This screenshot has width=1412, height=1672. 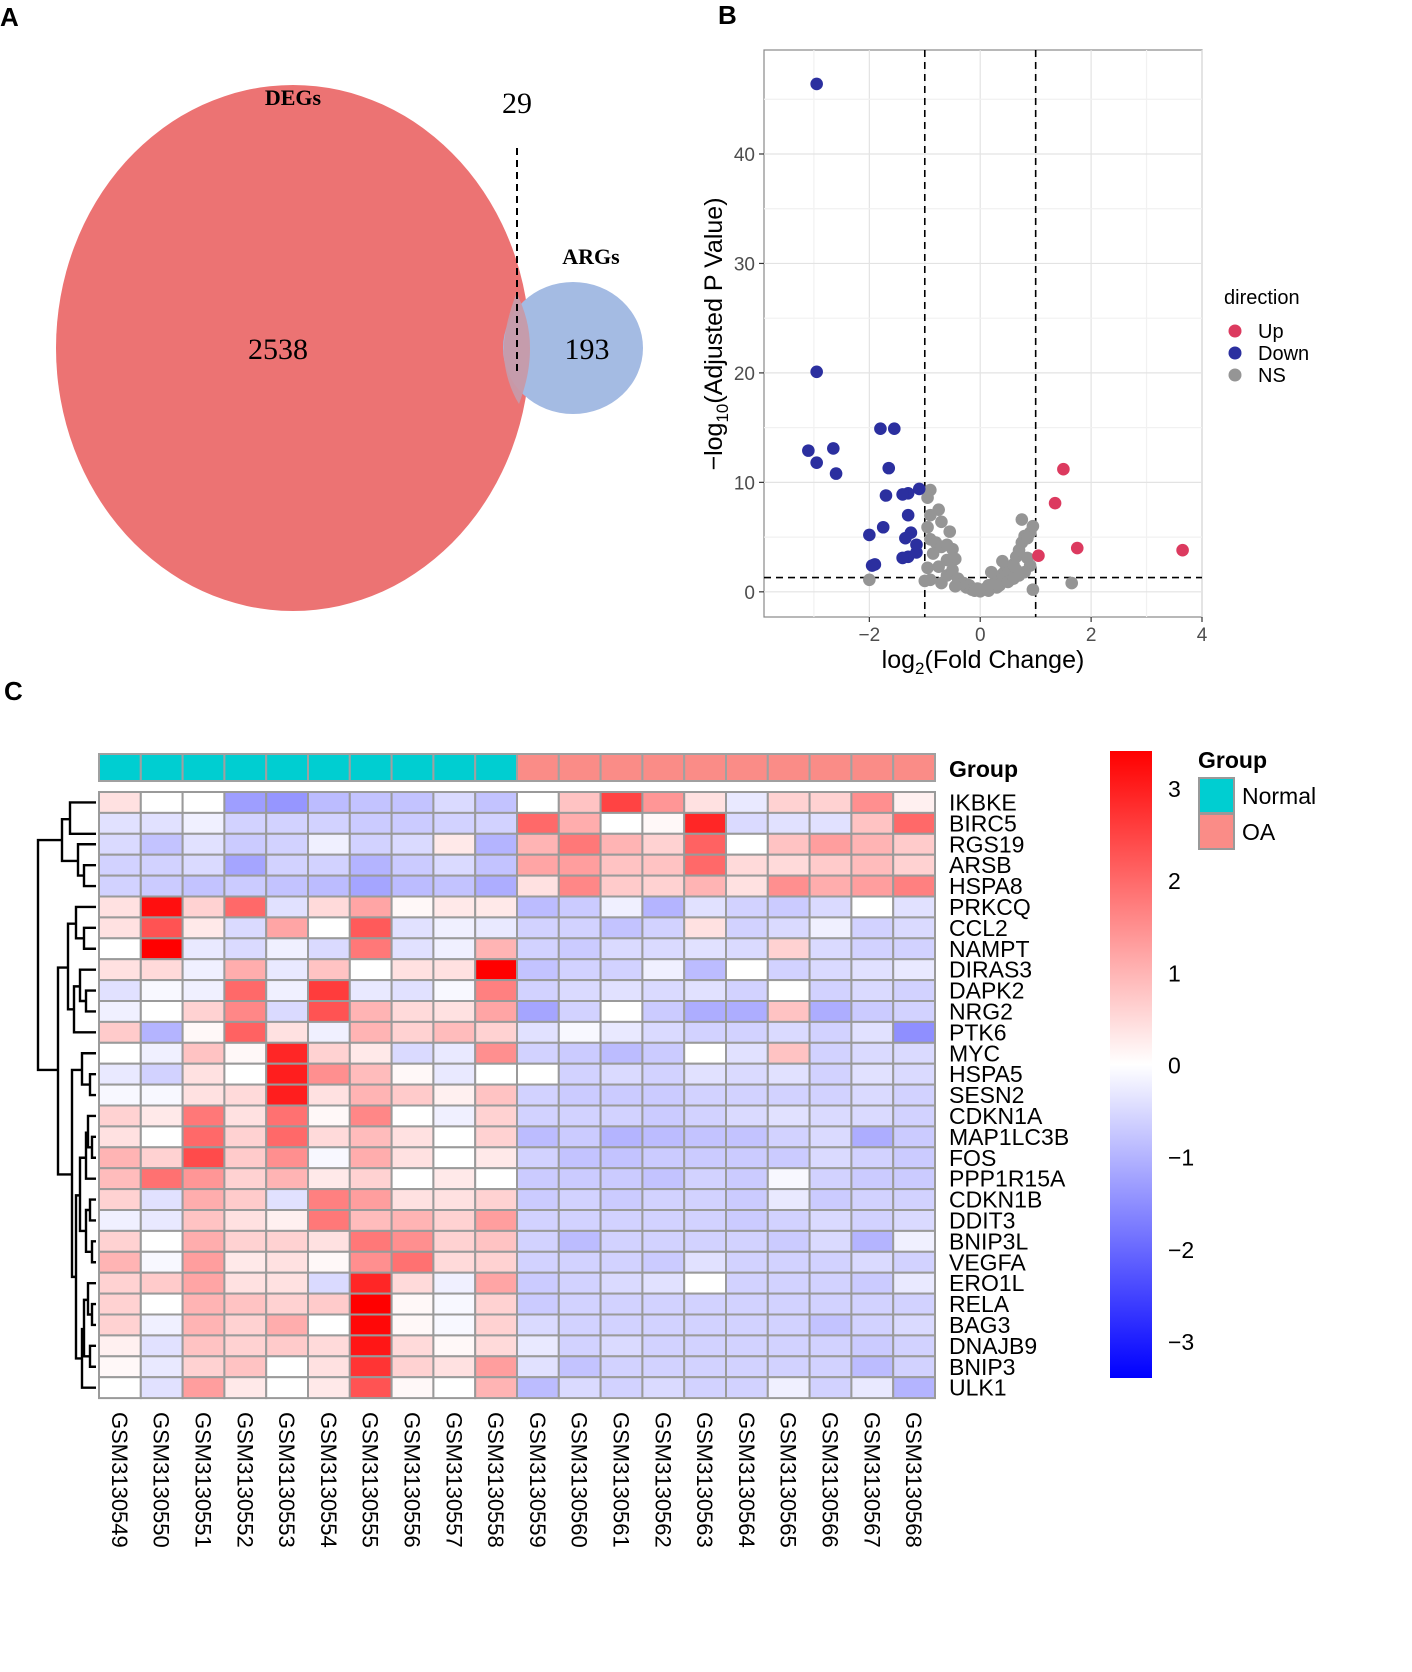 What do you see at coordinates (1181, 1065) in the screenshot?
I see `color-scale-ticks: 3 2 1 0 −1 −2 −3` at bounding box center [1181, 1065].